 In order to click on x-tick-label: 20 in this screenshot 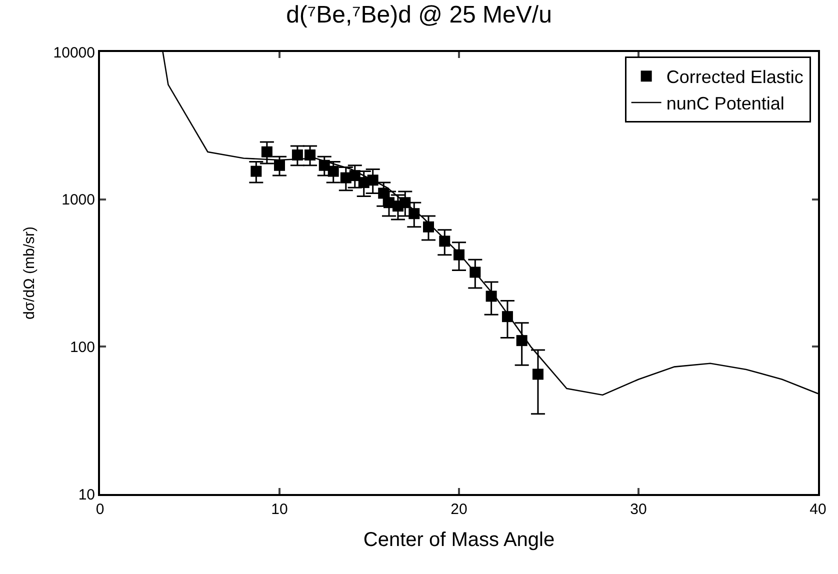, I will do `click(459, 509)`.